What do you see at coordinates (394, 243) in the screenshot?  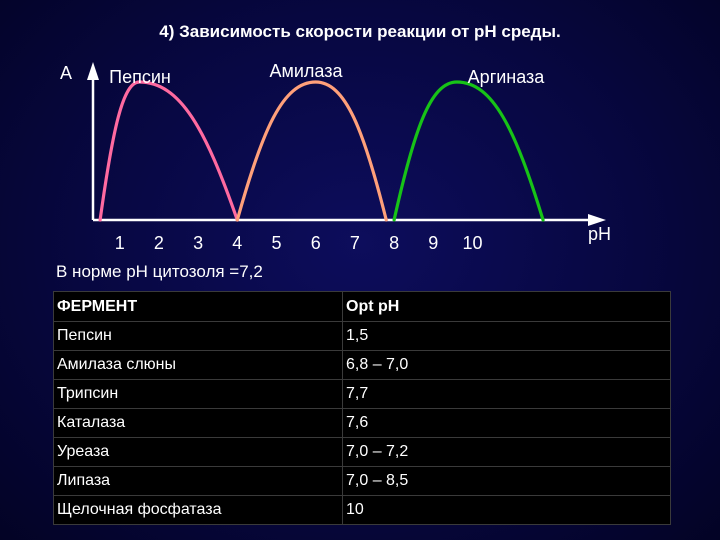 I see `x-tick-label: 8` at bounding box center [394, 243].